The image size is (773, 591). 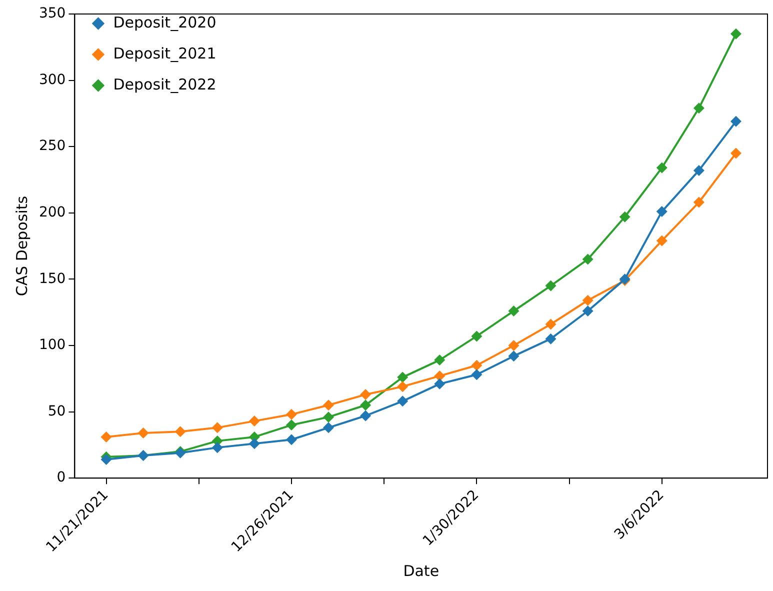 I want to click on y-tick-label: 150, so click(x=52, y=278).